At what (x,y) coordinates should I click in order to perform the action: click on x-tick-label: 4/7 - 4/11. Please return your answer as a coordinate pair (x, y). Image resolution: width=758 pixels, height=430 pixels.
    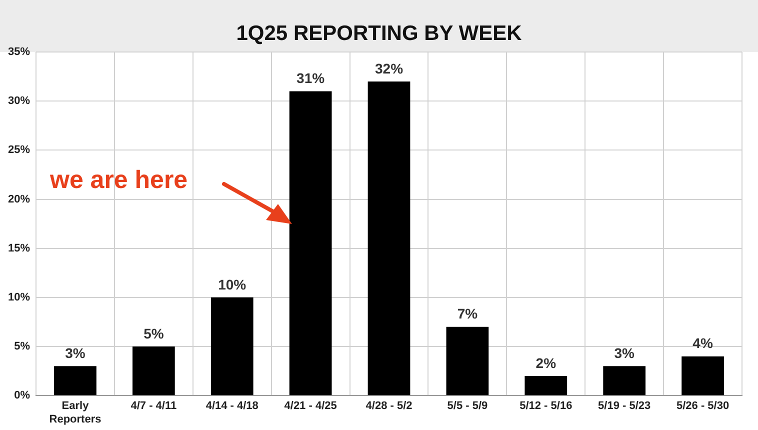
    Looking at the image, I should click on (153, 406).